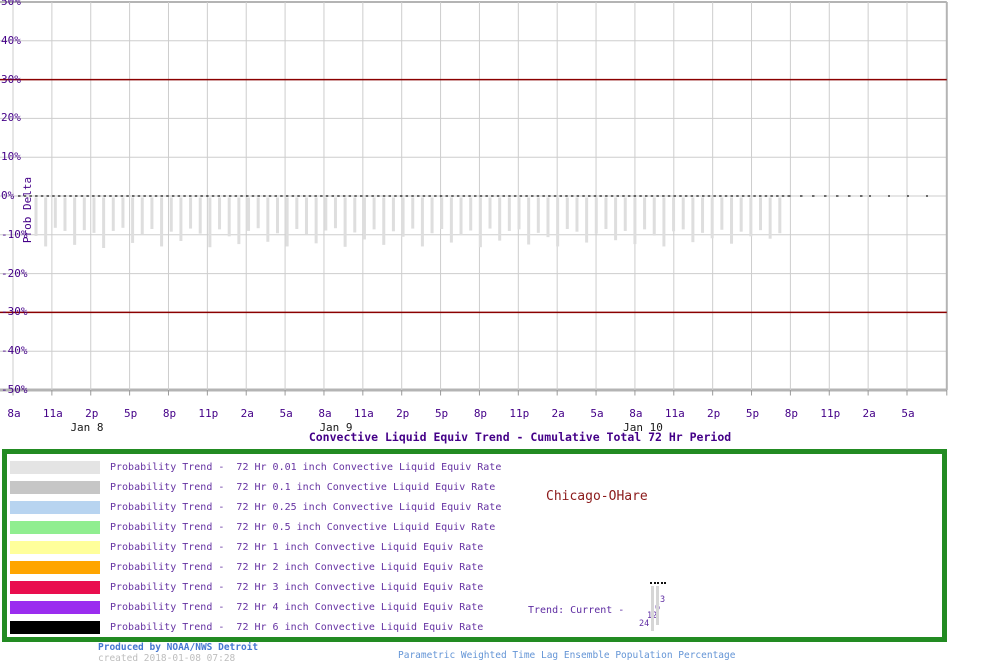 The image size is (1000, 670). I want to click on y-tick-label: -10%, so click(14, 234).